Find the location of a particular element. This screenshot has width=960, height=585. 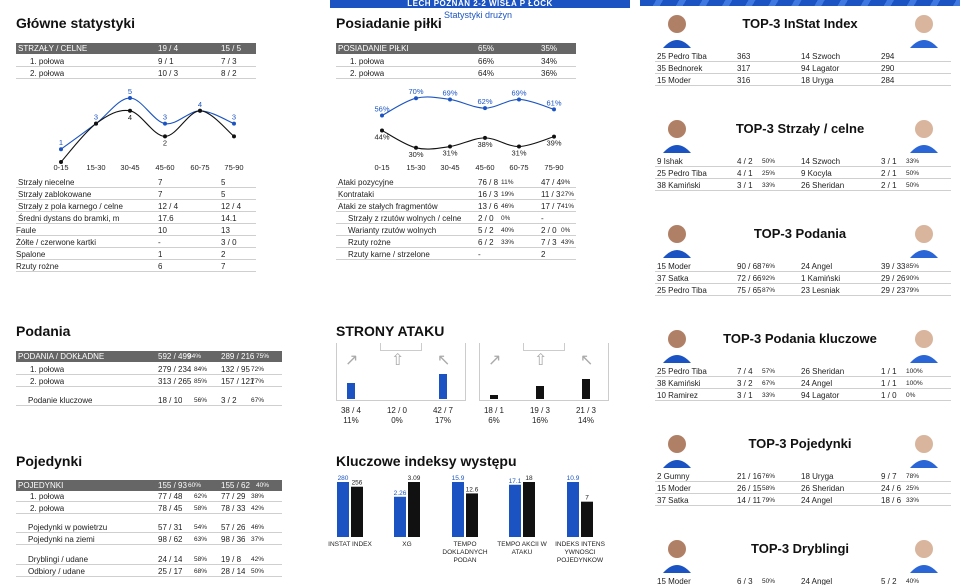

top3-title: TOP-3 InStat Index is located at coordinates (800, 23).